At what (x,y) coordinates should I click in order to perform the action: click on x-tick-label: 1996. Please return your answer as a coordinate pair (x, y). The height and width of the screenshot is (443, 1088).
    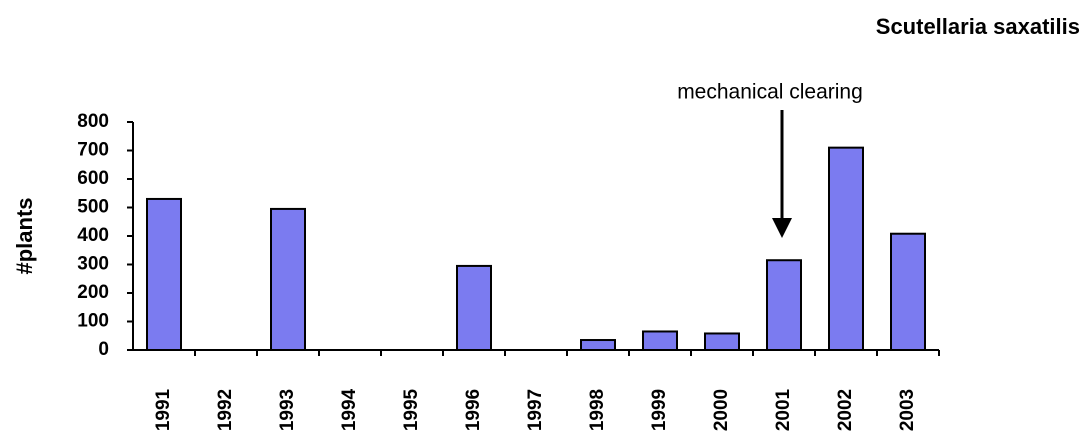
    Looking at the image, I should click on (473, 410).